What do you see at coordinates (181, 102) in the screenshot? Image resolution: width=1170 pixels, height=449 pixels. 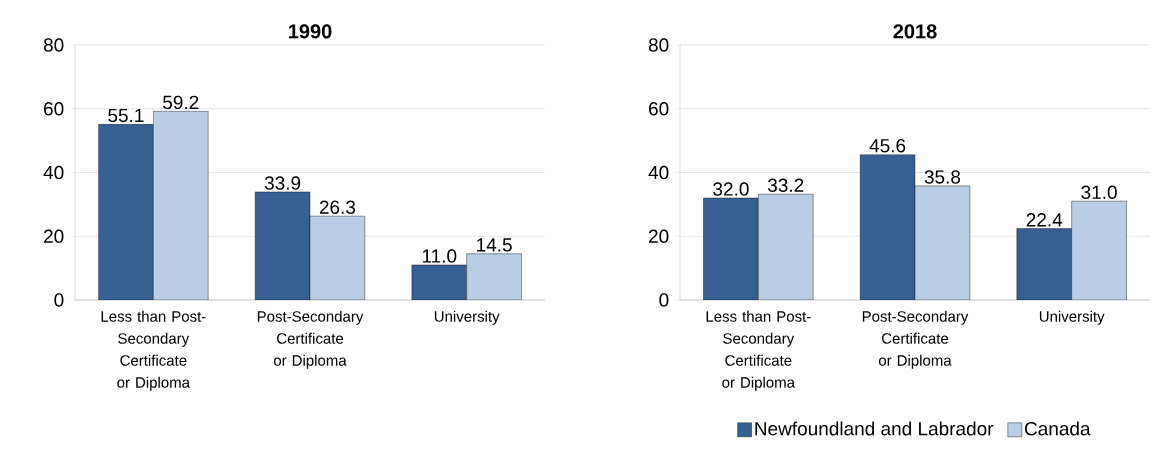 I see `data-label: 59.2` at bounding box center [181, 102].